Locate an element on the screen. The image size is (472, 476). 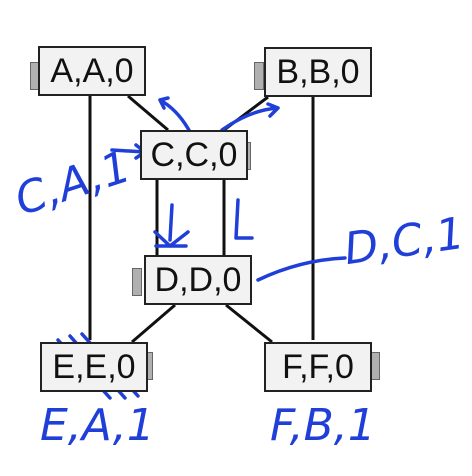
node-b-tab is located at coordinates (259, 76).